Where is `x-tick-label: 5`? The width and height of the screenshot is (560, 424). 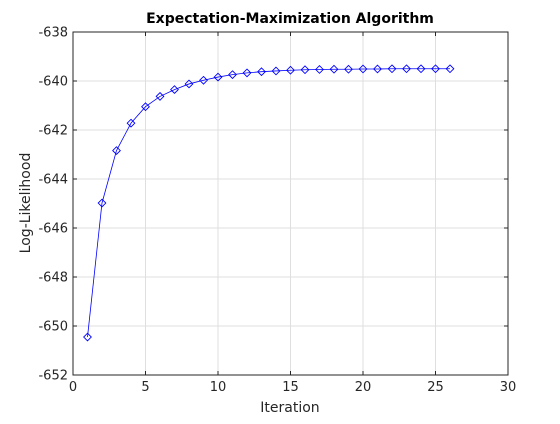 x-tick-label: 5 is located at coordinates (145, 387).